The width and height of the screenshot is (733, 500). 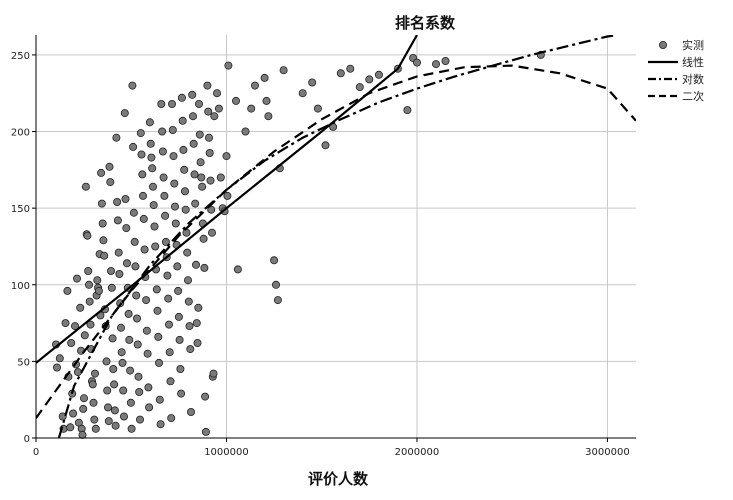 I want to click on legend-label: 实测, so click(x=693, y=45).